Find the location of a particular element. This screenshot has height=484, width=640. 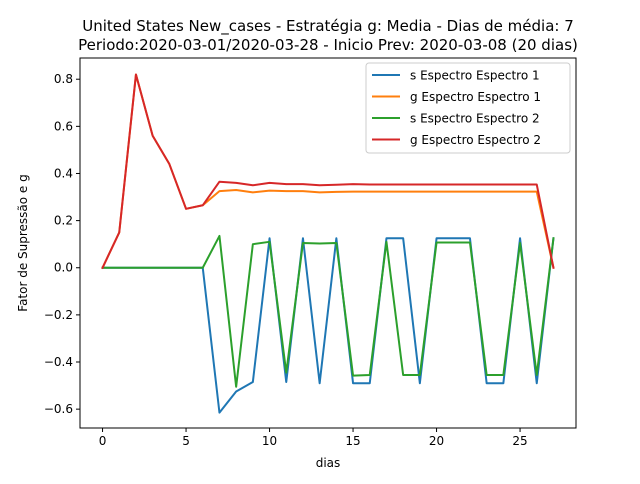

y-tick-label: 0.8 is located at coordinates (63, 79).